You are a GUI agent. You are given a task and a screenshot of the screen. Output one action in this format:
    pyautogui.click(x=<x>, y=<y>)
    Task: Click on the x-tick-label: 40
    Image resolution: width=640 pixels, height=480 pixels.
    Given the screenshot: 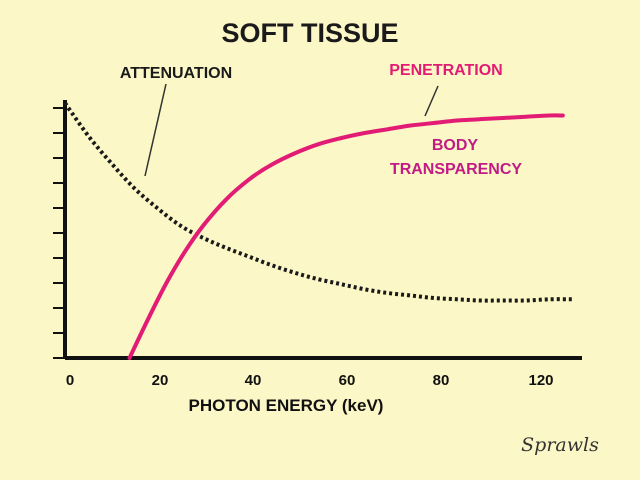 What is the action you would take?
    pyautogui.click(x=253, y=380)
    